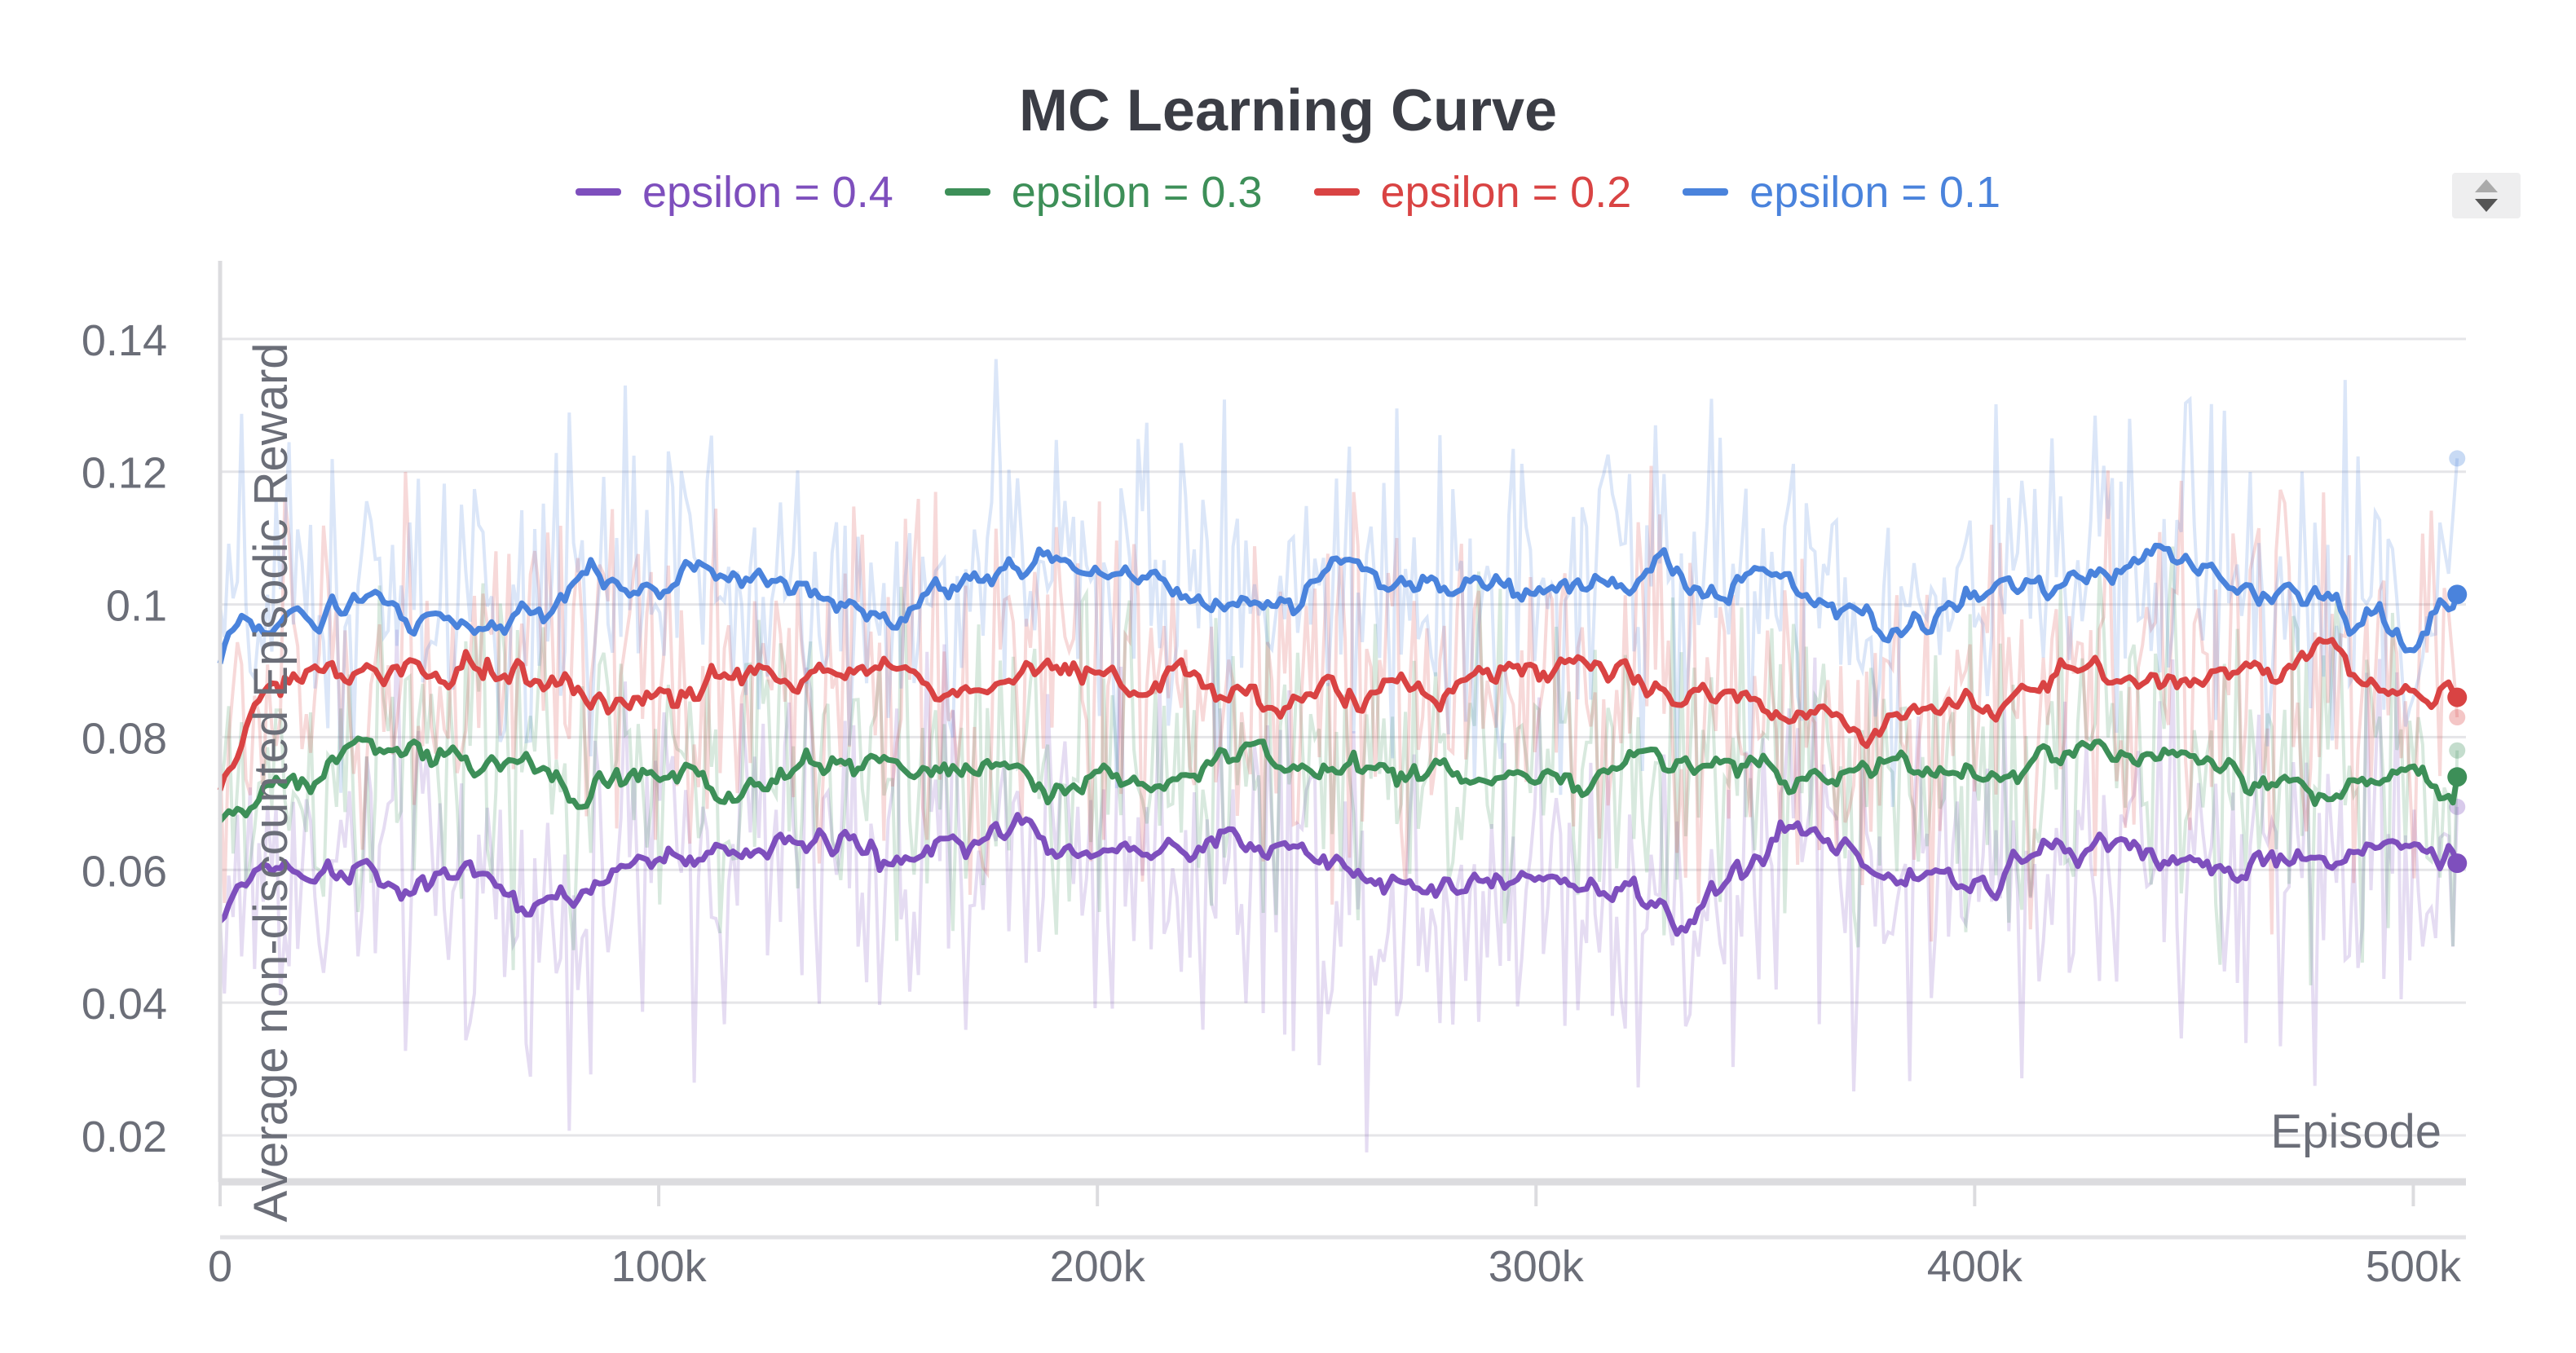  Describe the element at coordinates (124, 738) in the screenshot. I see `y-tick-label: 0.08` at that location.